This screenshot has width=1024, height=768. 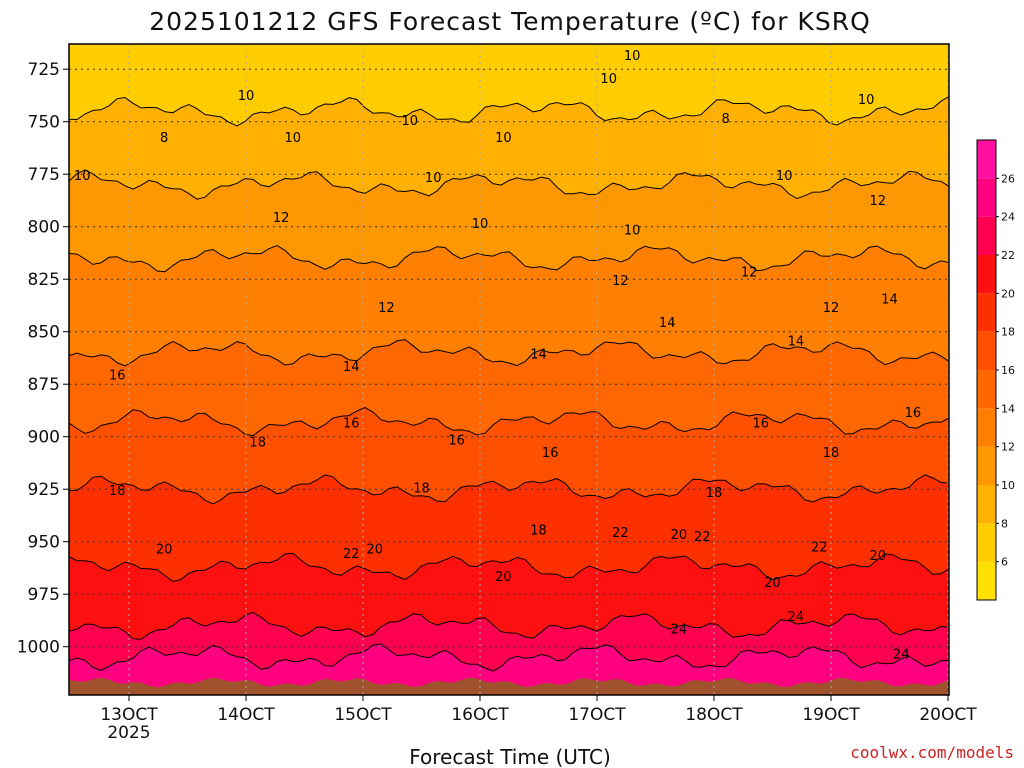 What do you see at coordinates (44, 385) in the screenshot?
I see `y-tick-label: 875` at bounding box center [44, 385].